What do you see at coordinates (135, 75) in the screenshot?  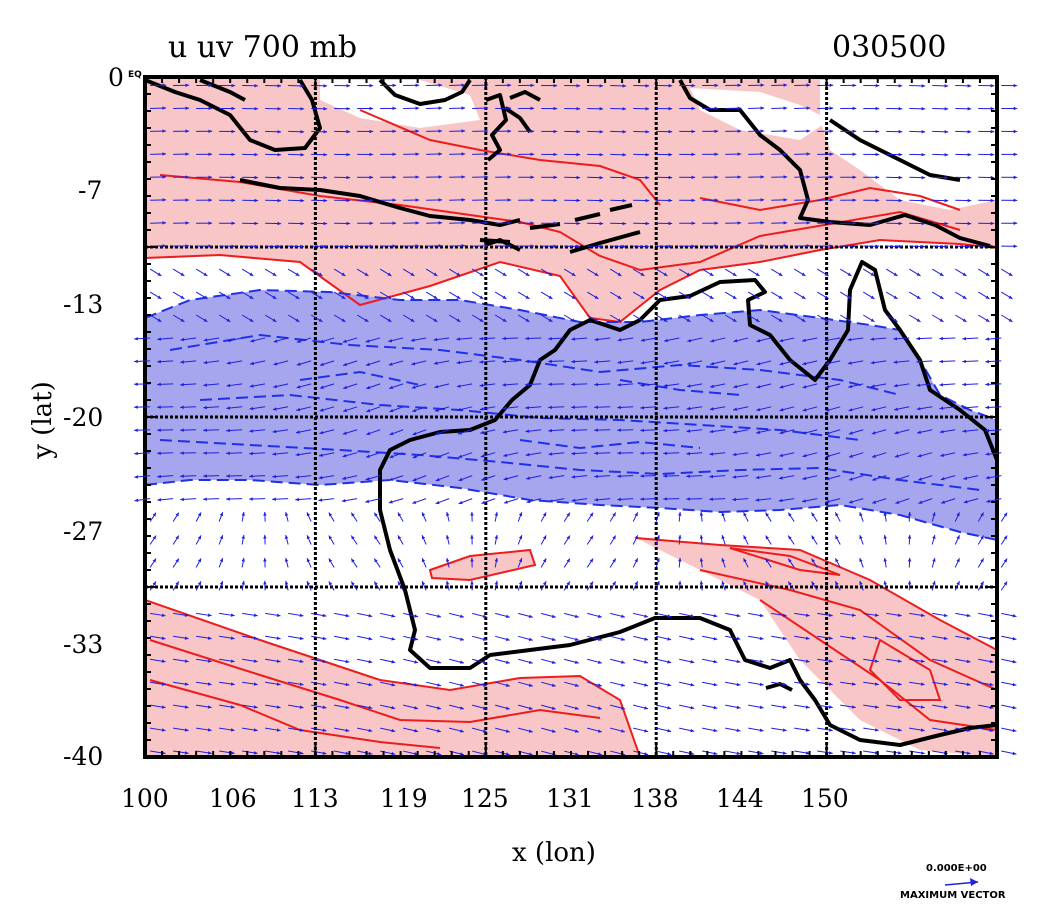 I see `y-tick-suffix: EQ` at bounding box center [135, 75].